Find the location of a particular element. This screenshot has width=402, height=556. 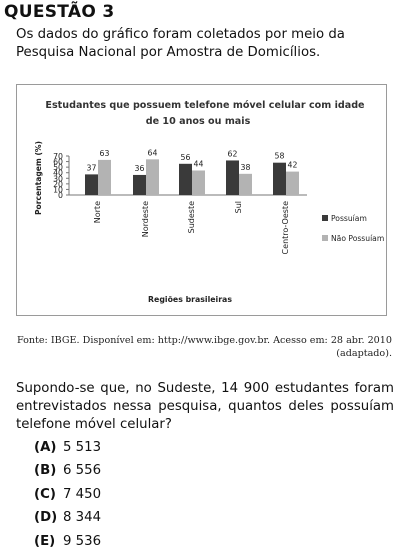

category-label: Norte is located at coordinates (97, 212).